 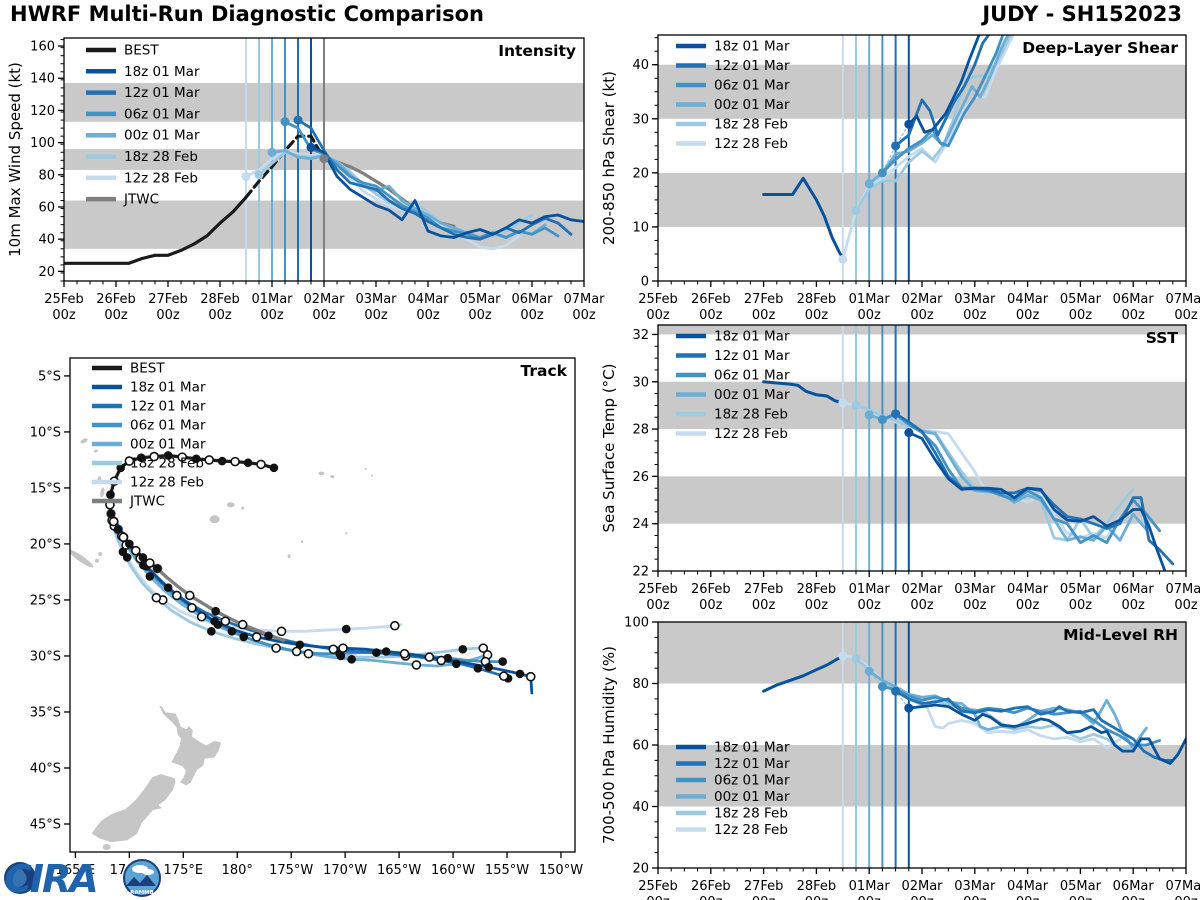 What do you see at coordinates (640, 524) in the screenshot?
I see `svg-text: 24` at bounding box center [640, 524].